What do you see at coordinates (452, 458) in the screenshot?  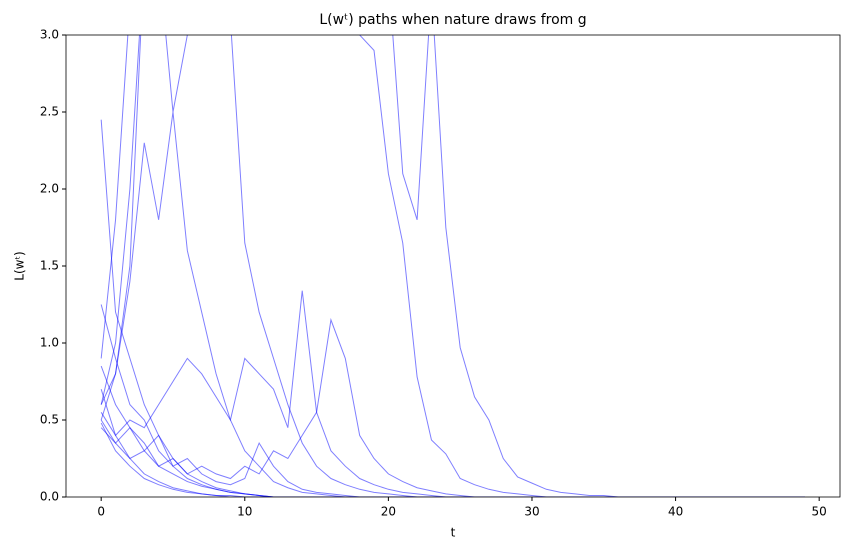 I see `path-line` at bounding box center [452, 458].